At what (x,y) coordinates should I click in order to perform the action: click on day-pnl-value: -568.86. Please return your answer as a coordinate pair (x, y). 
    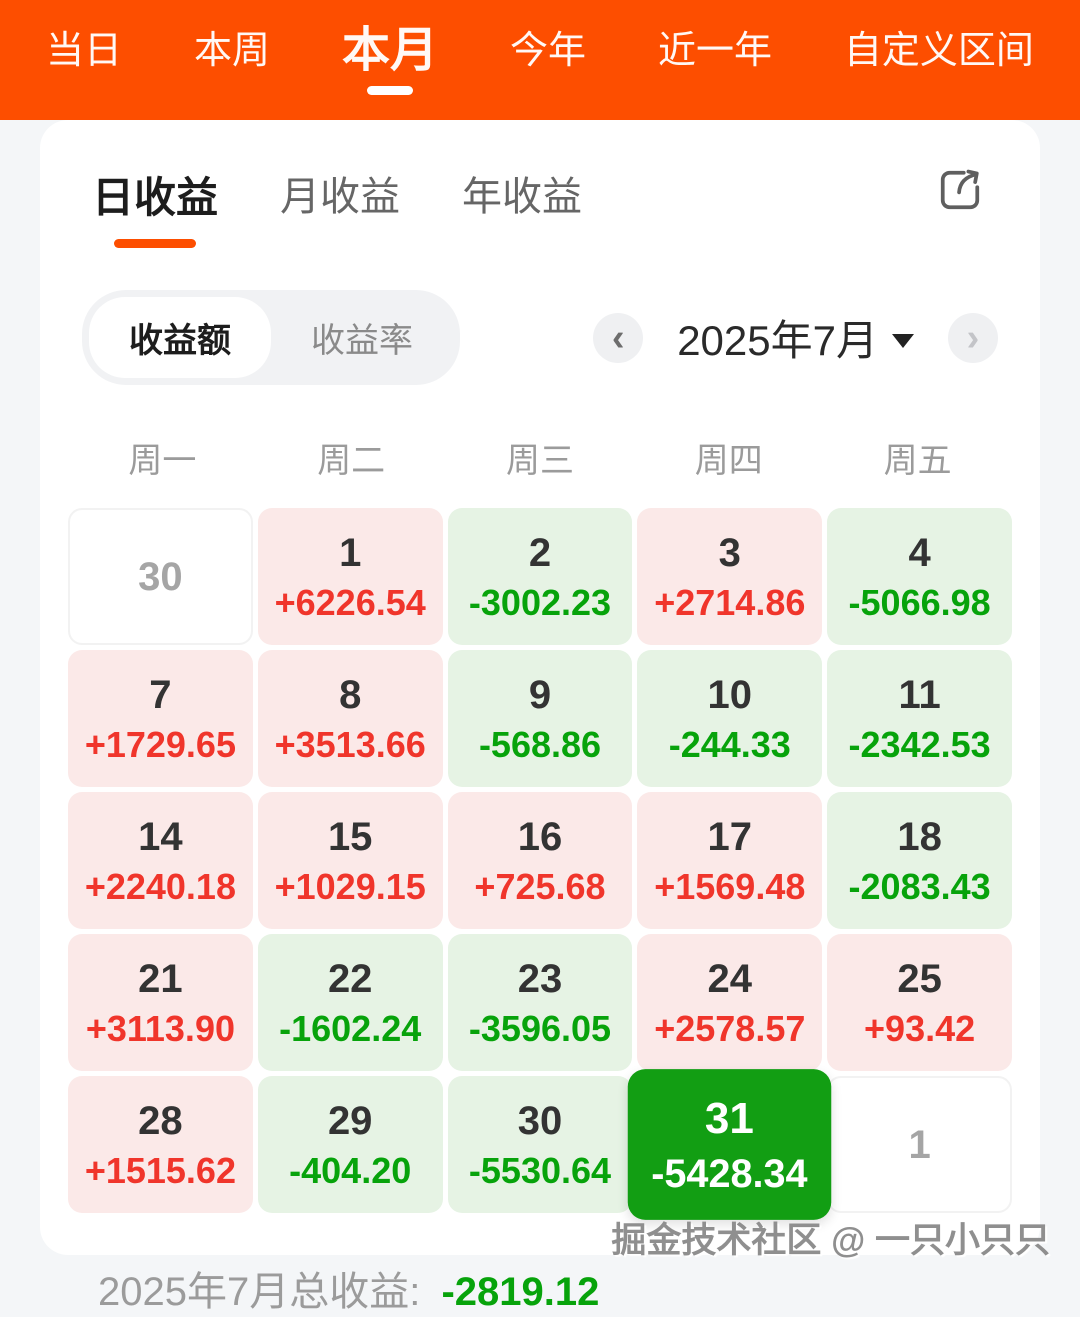
    Looking at the image, I should click on (540, 744).